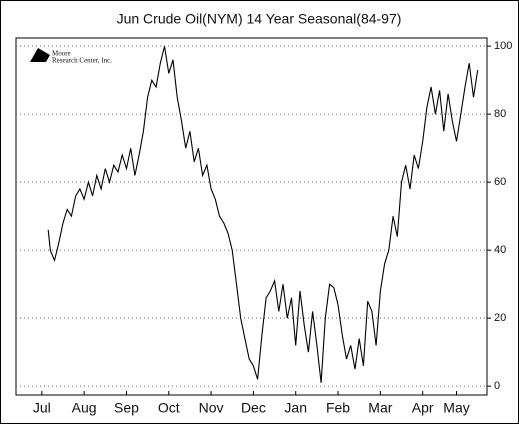 The height and width of the screenshot is (424, 519). I want to click on x-tick-label: Sep, so click(126, 408).